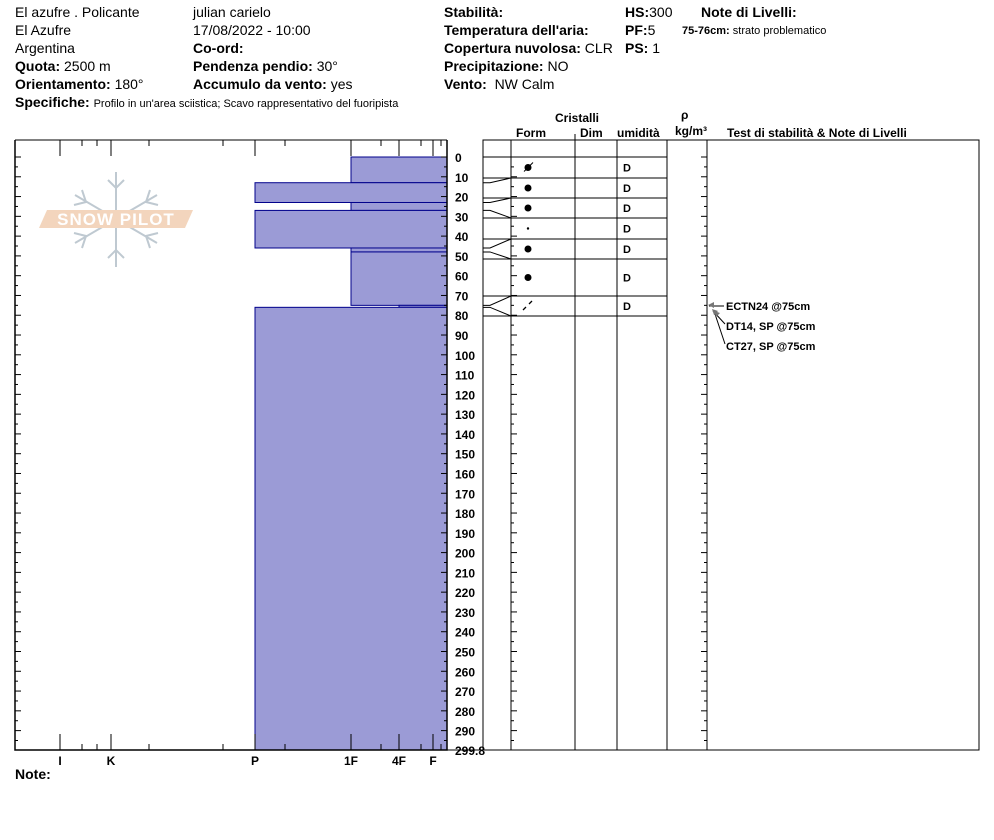 This screenshot has height=840, width=994. I want to click on logo-text: SNOW PILOT, so click(116, 219).